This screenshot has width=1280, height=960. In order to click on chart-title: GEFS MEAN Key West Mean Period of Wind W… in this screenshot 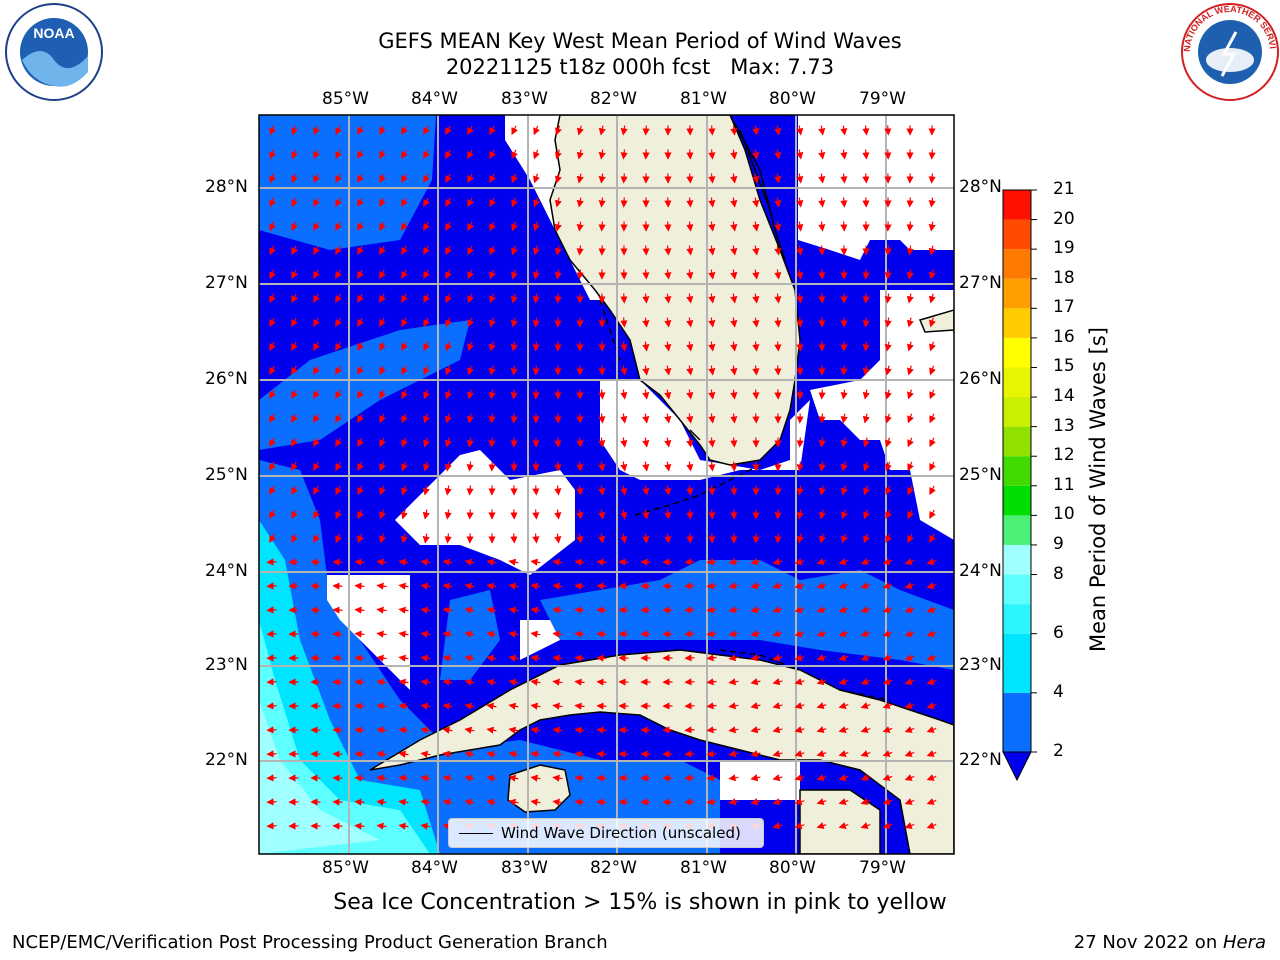, I will do `click(640, 54)`.